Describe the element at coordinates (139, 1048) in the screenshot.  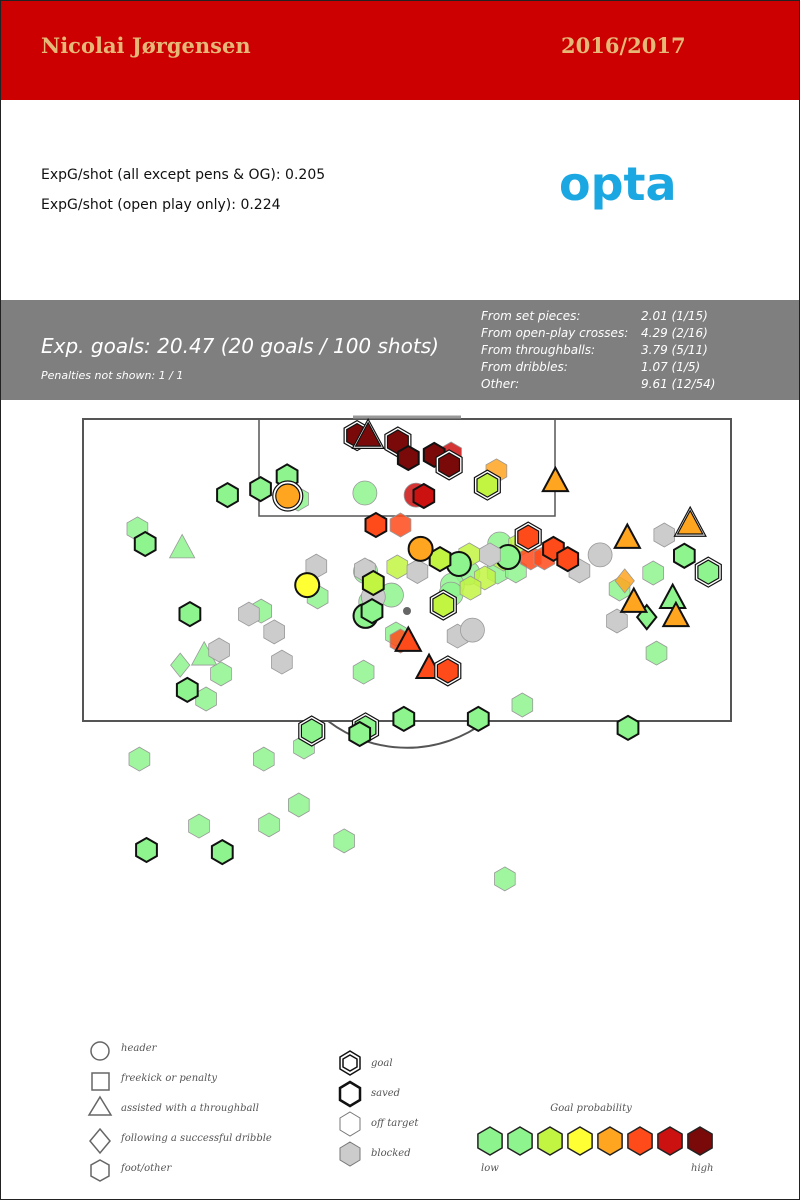
I see `legend-label-header: header` at that location.